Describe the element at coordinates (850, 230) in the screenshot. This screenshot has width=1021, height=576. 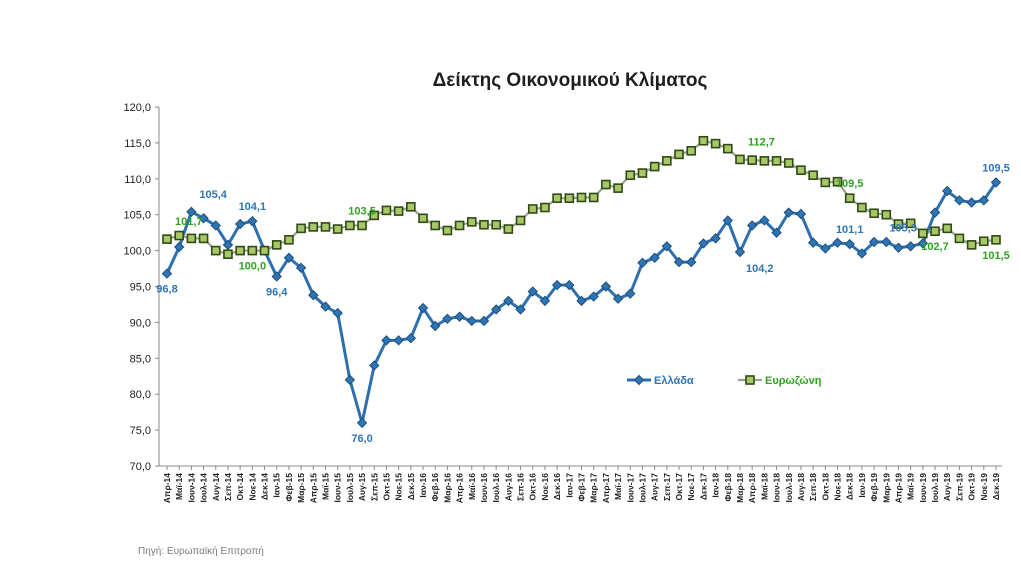
I see `data-label: 101,1` at that location.